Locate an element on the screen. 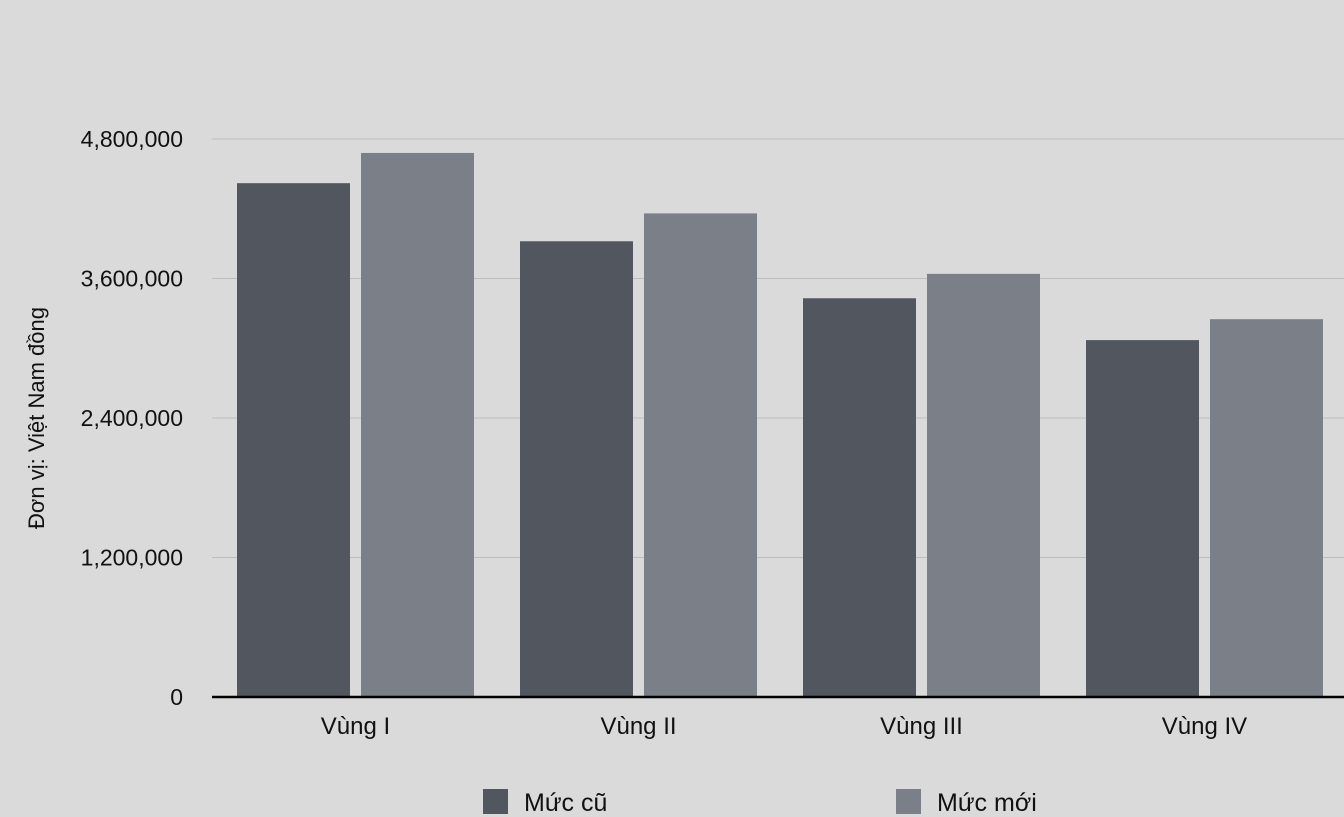  legend-label: Mức cũ is located at coordinates (565, 803).